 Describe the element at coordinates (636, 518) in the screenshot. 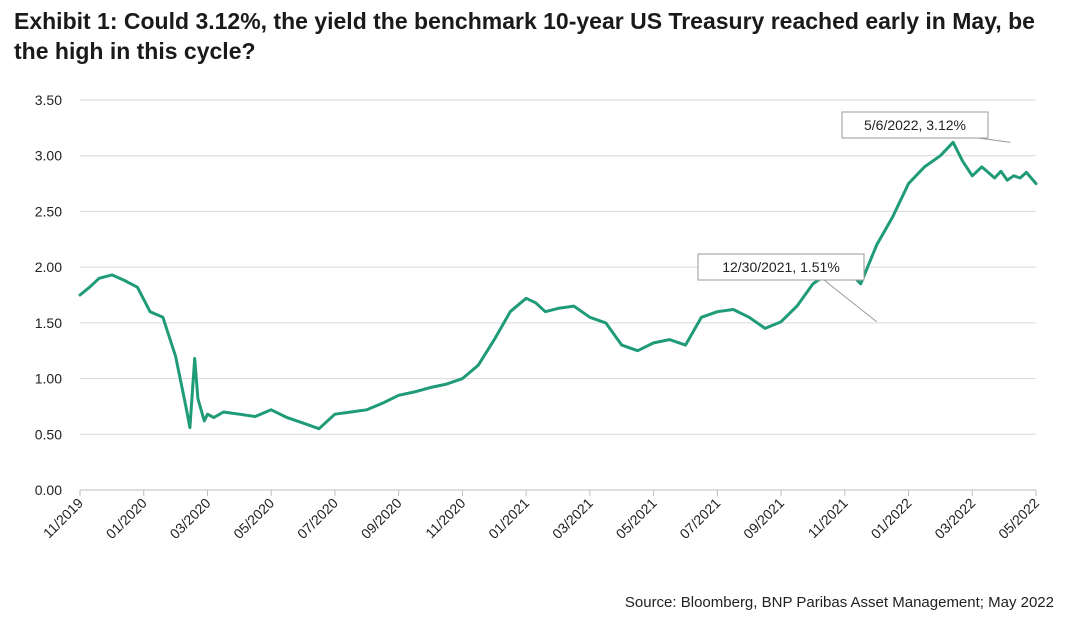

I see `x-tick-label: 05/2021` at that location.